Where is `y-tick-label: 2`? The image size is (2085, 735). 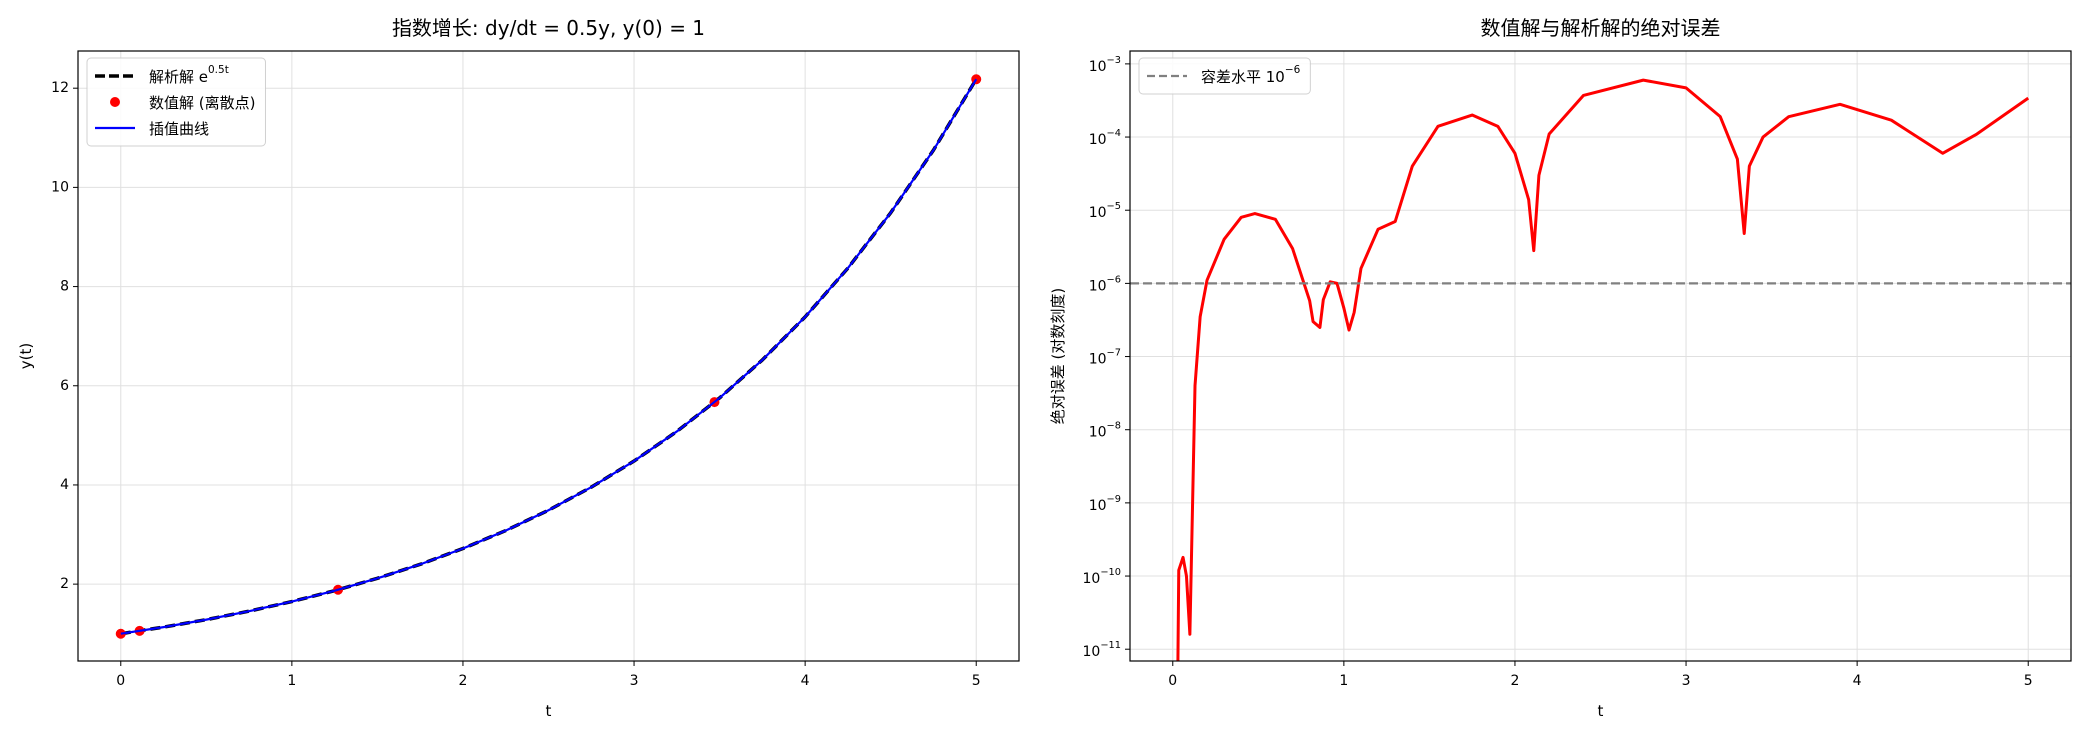
y-tick-label: 2 is located at coordinates (64, 584).